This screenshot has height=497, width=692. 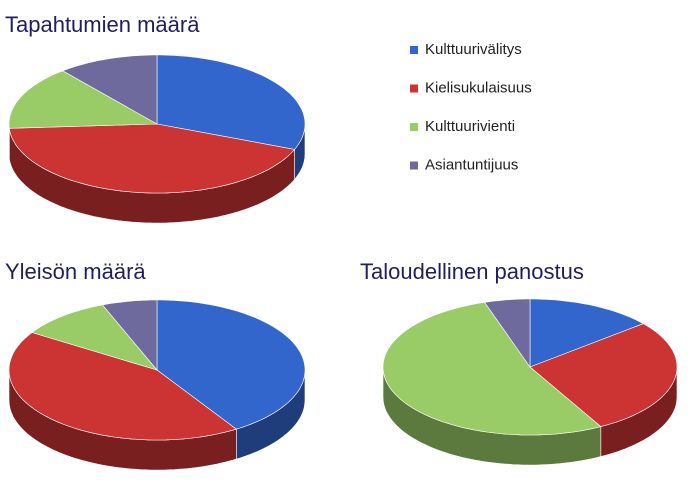 I want to click on legend-label: Kulttuurivienti, so click(x=470, y=126).